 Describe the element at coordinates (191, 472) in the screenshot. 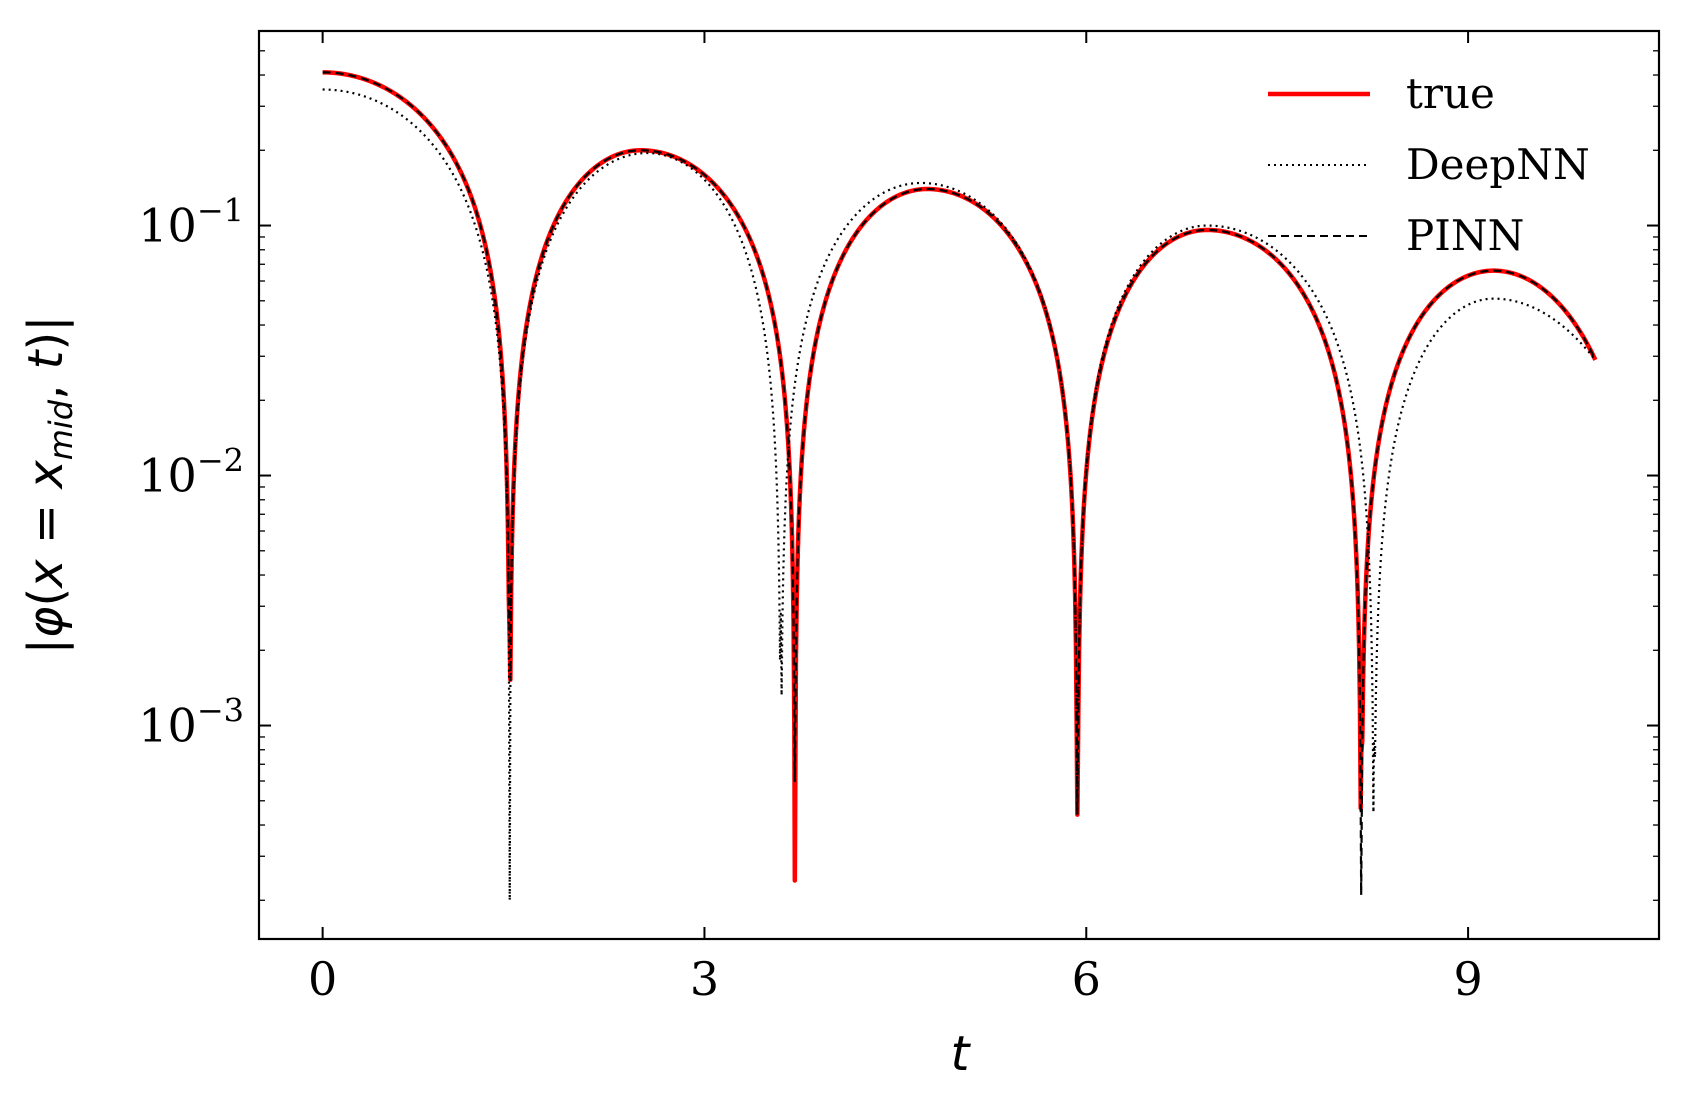

I see `y-tick-label: 10⁻²` at that location.